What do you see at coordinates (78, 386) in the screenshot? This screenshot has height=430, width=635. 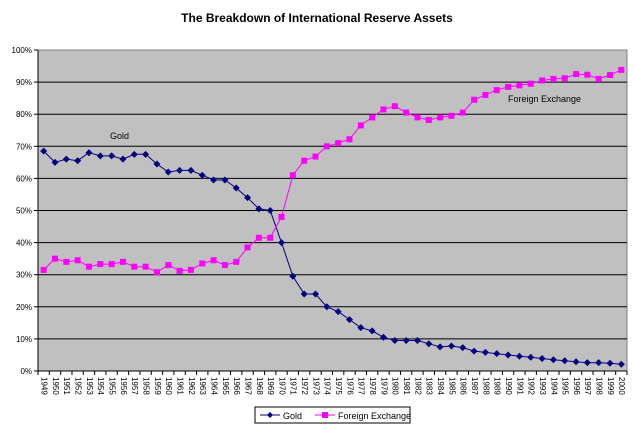 I see `x-tick-label: 1952` at bounding box center [78, 386].